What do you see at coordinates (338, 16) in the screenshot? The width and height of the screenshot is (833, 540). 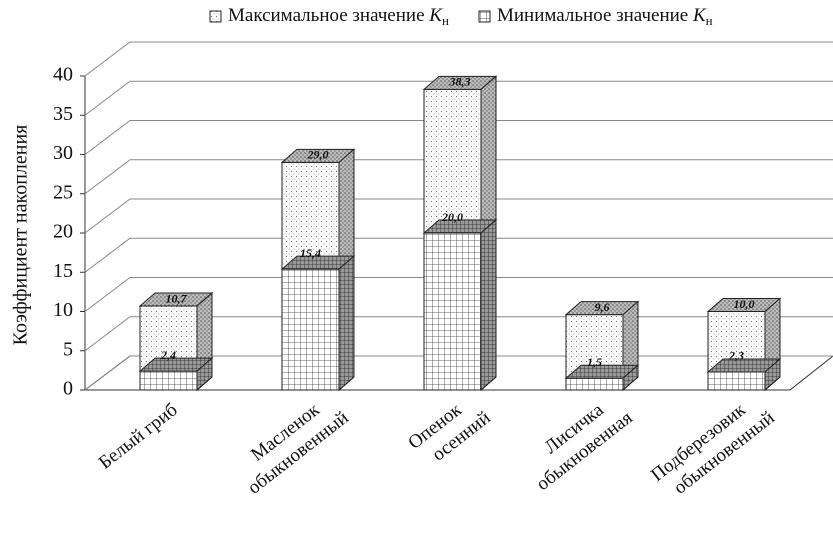 I see `legend-label: Максимальное значение Kн` at bounding box center [338, 16].